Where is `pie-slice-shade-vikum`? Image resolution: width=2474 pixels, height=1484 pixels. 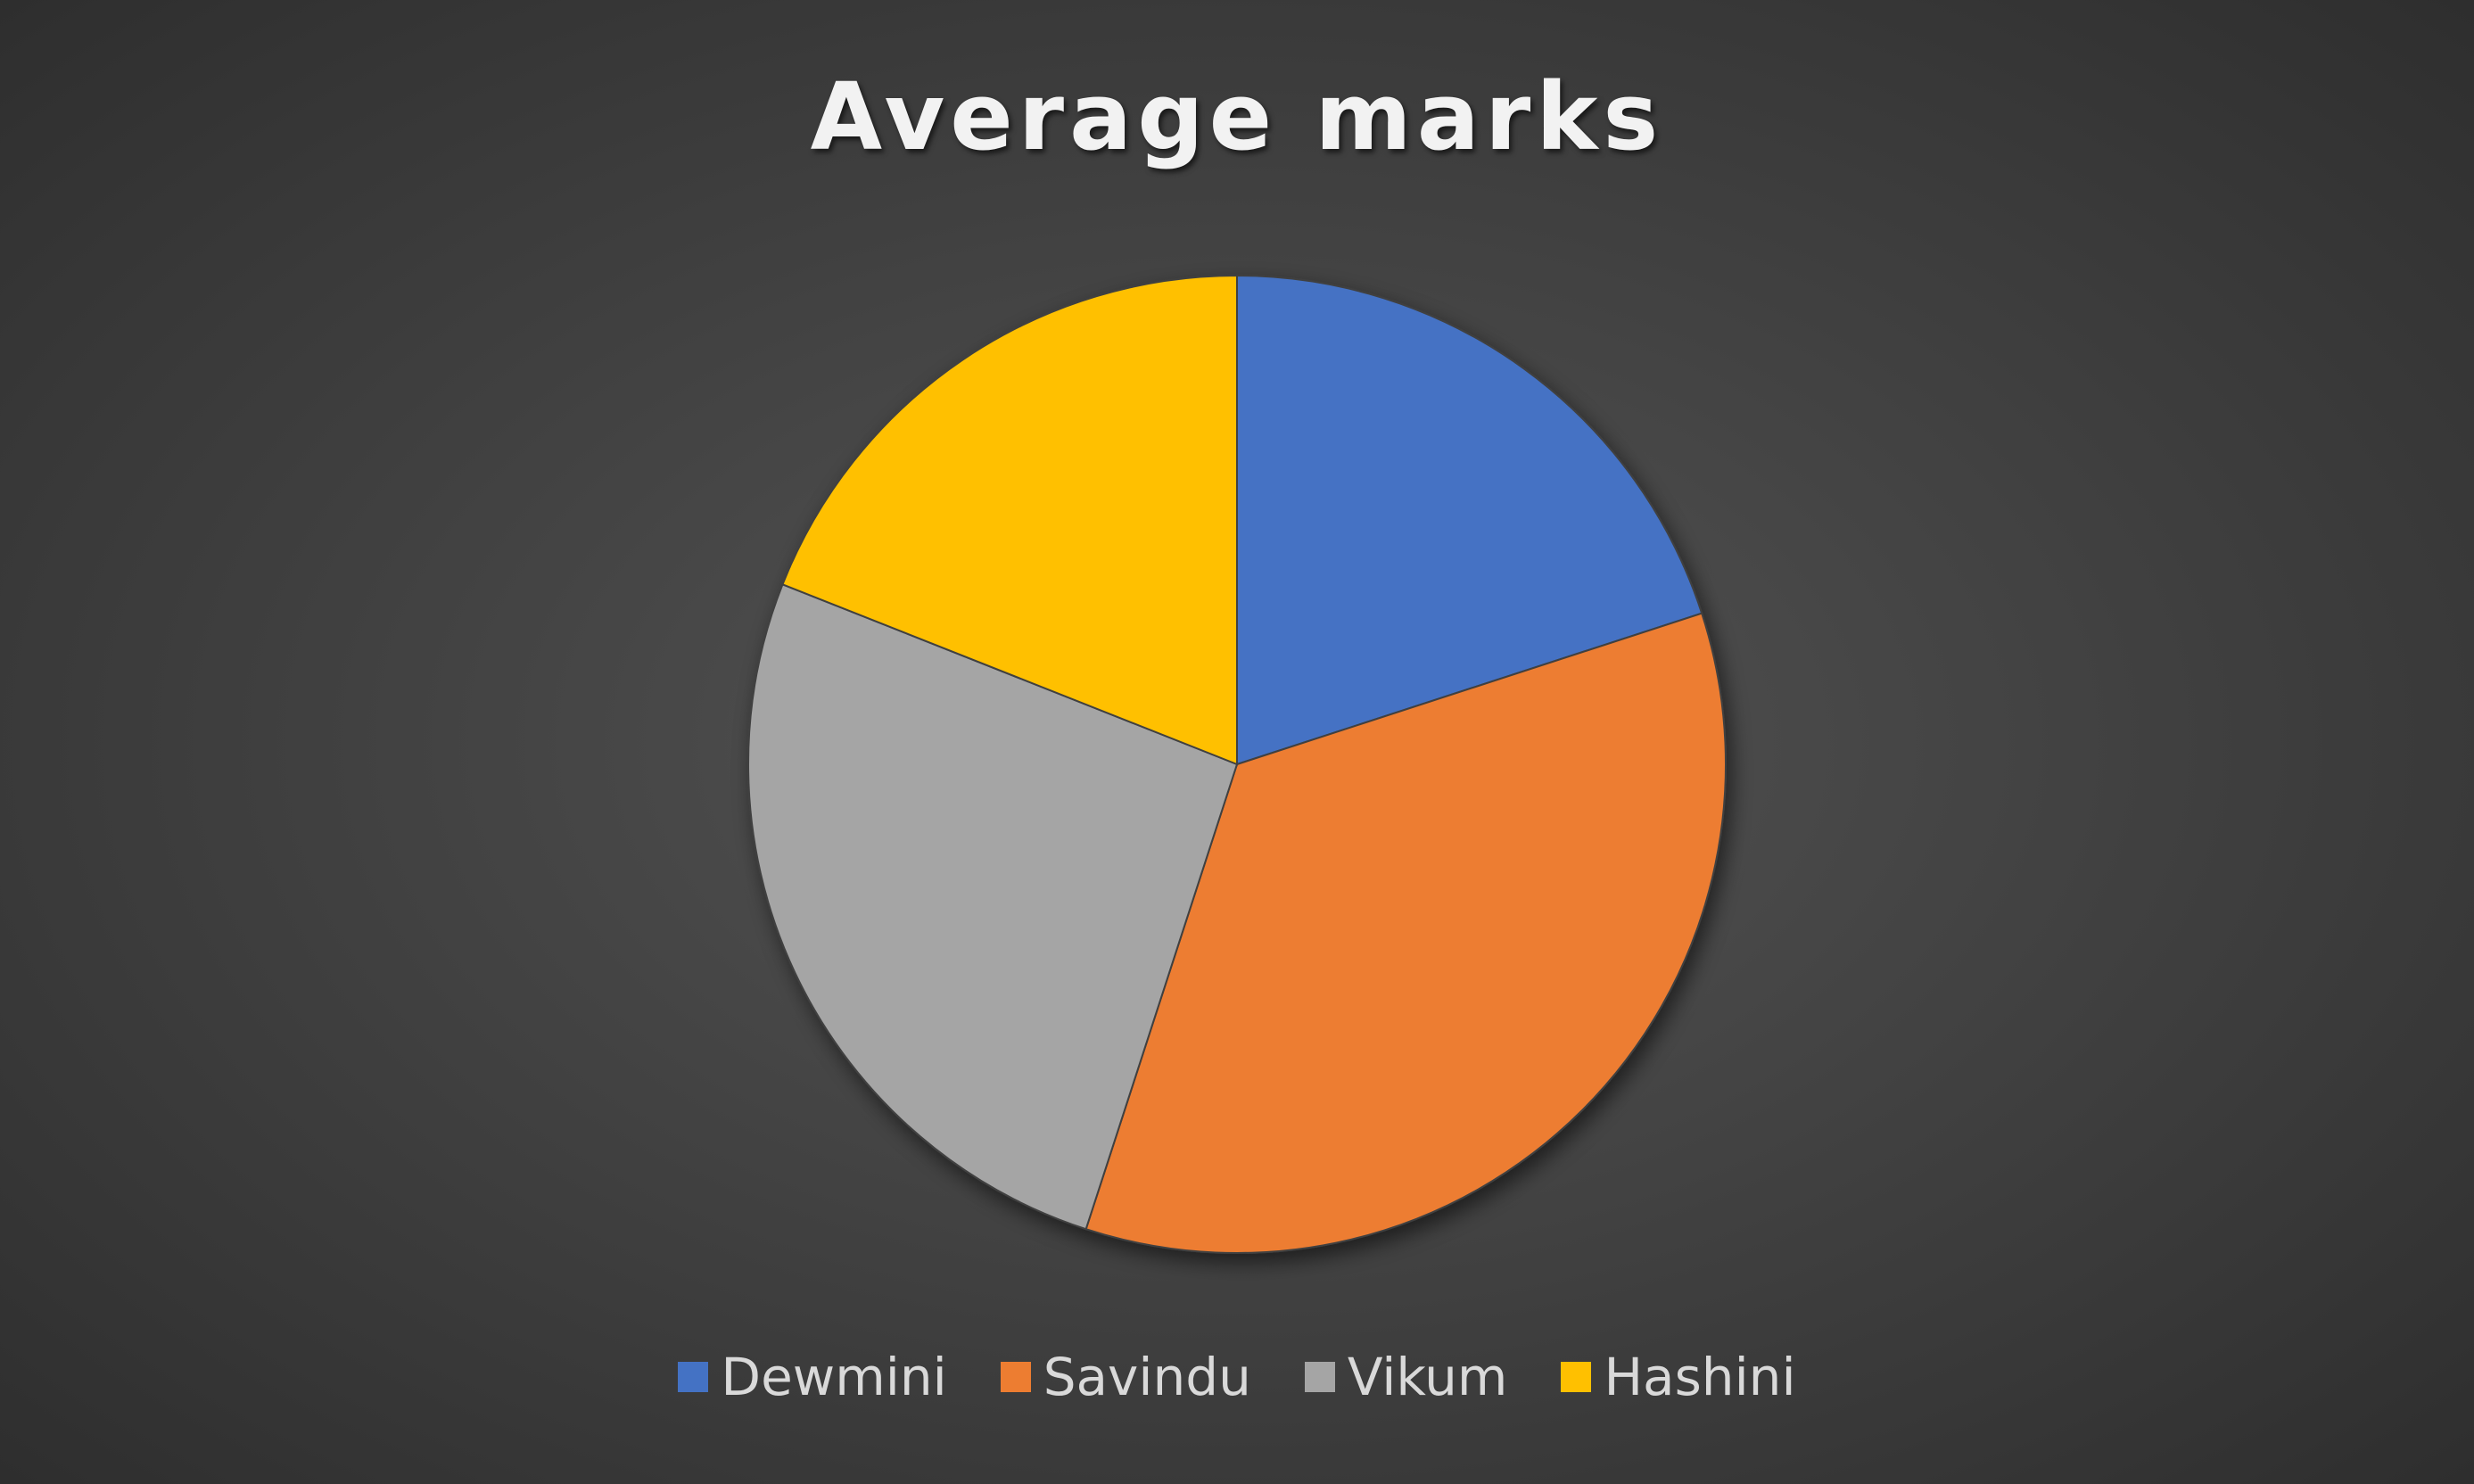
pie-slice-shade-vikum is located at coordinates (993, 907).